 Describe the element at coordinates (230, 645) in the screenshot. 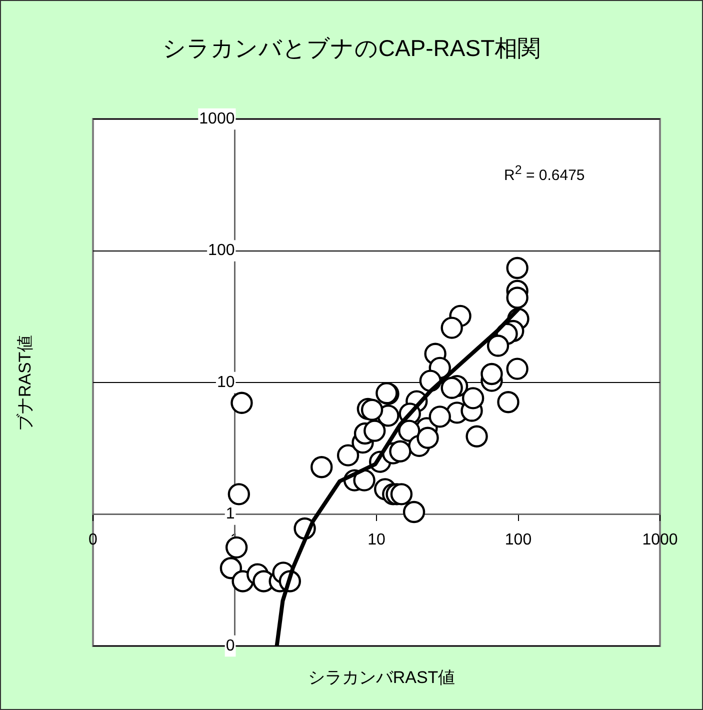

I see `y-tick-label: 0` at that location.